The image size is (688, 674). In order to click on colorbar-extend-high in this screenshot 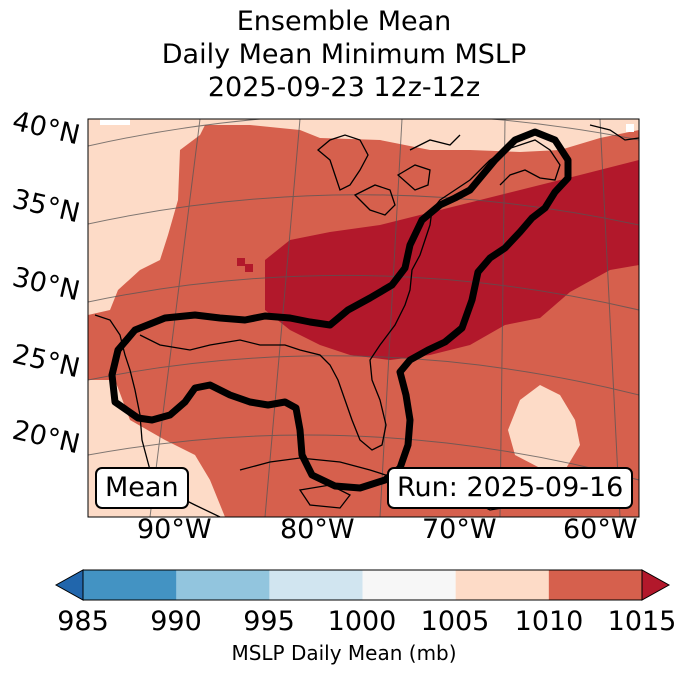, I will do `click(656, 585)`.